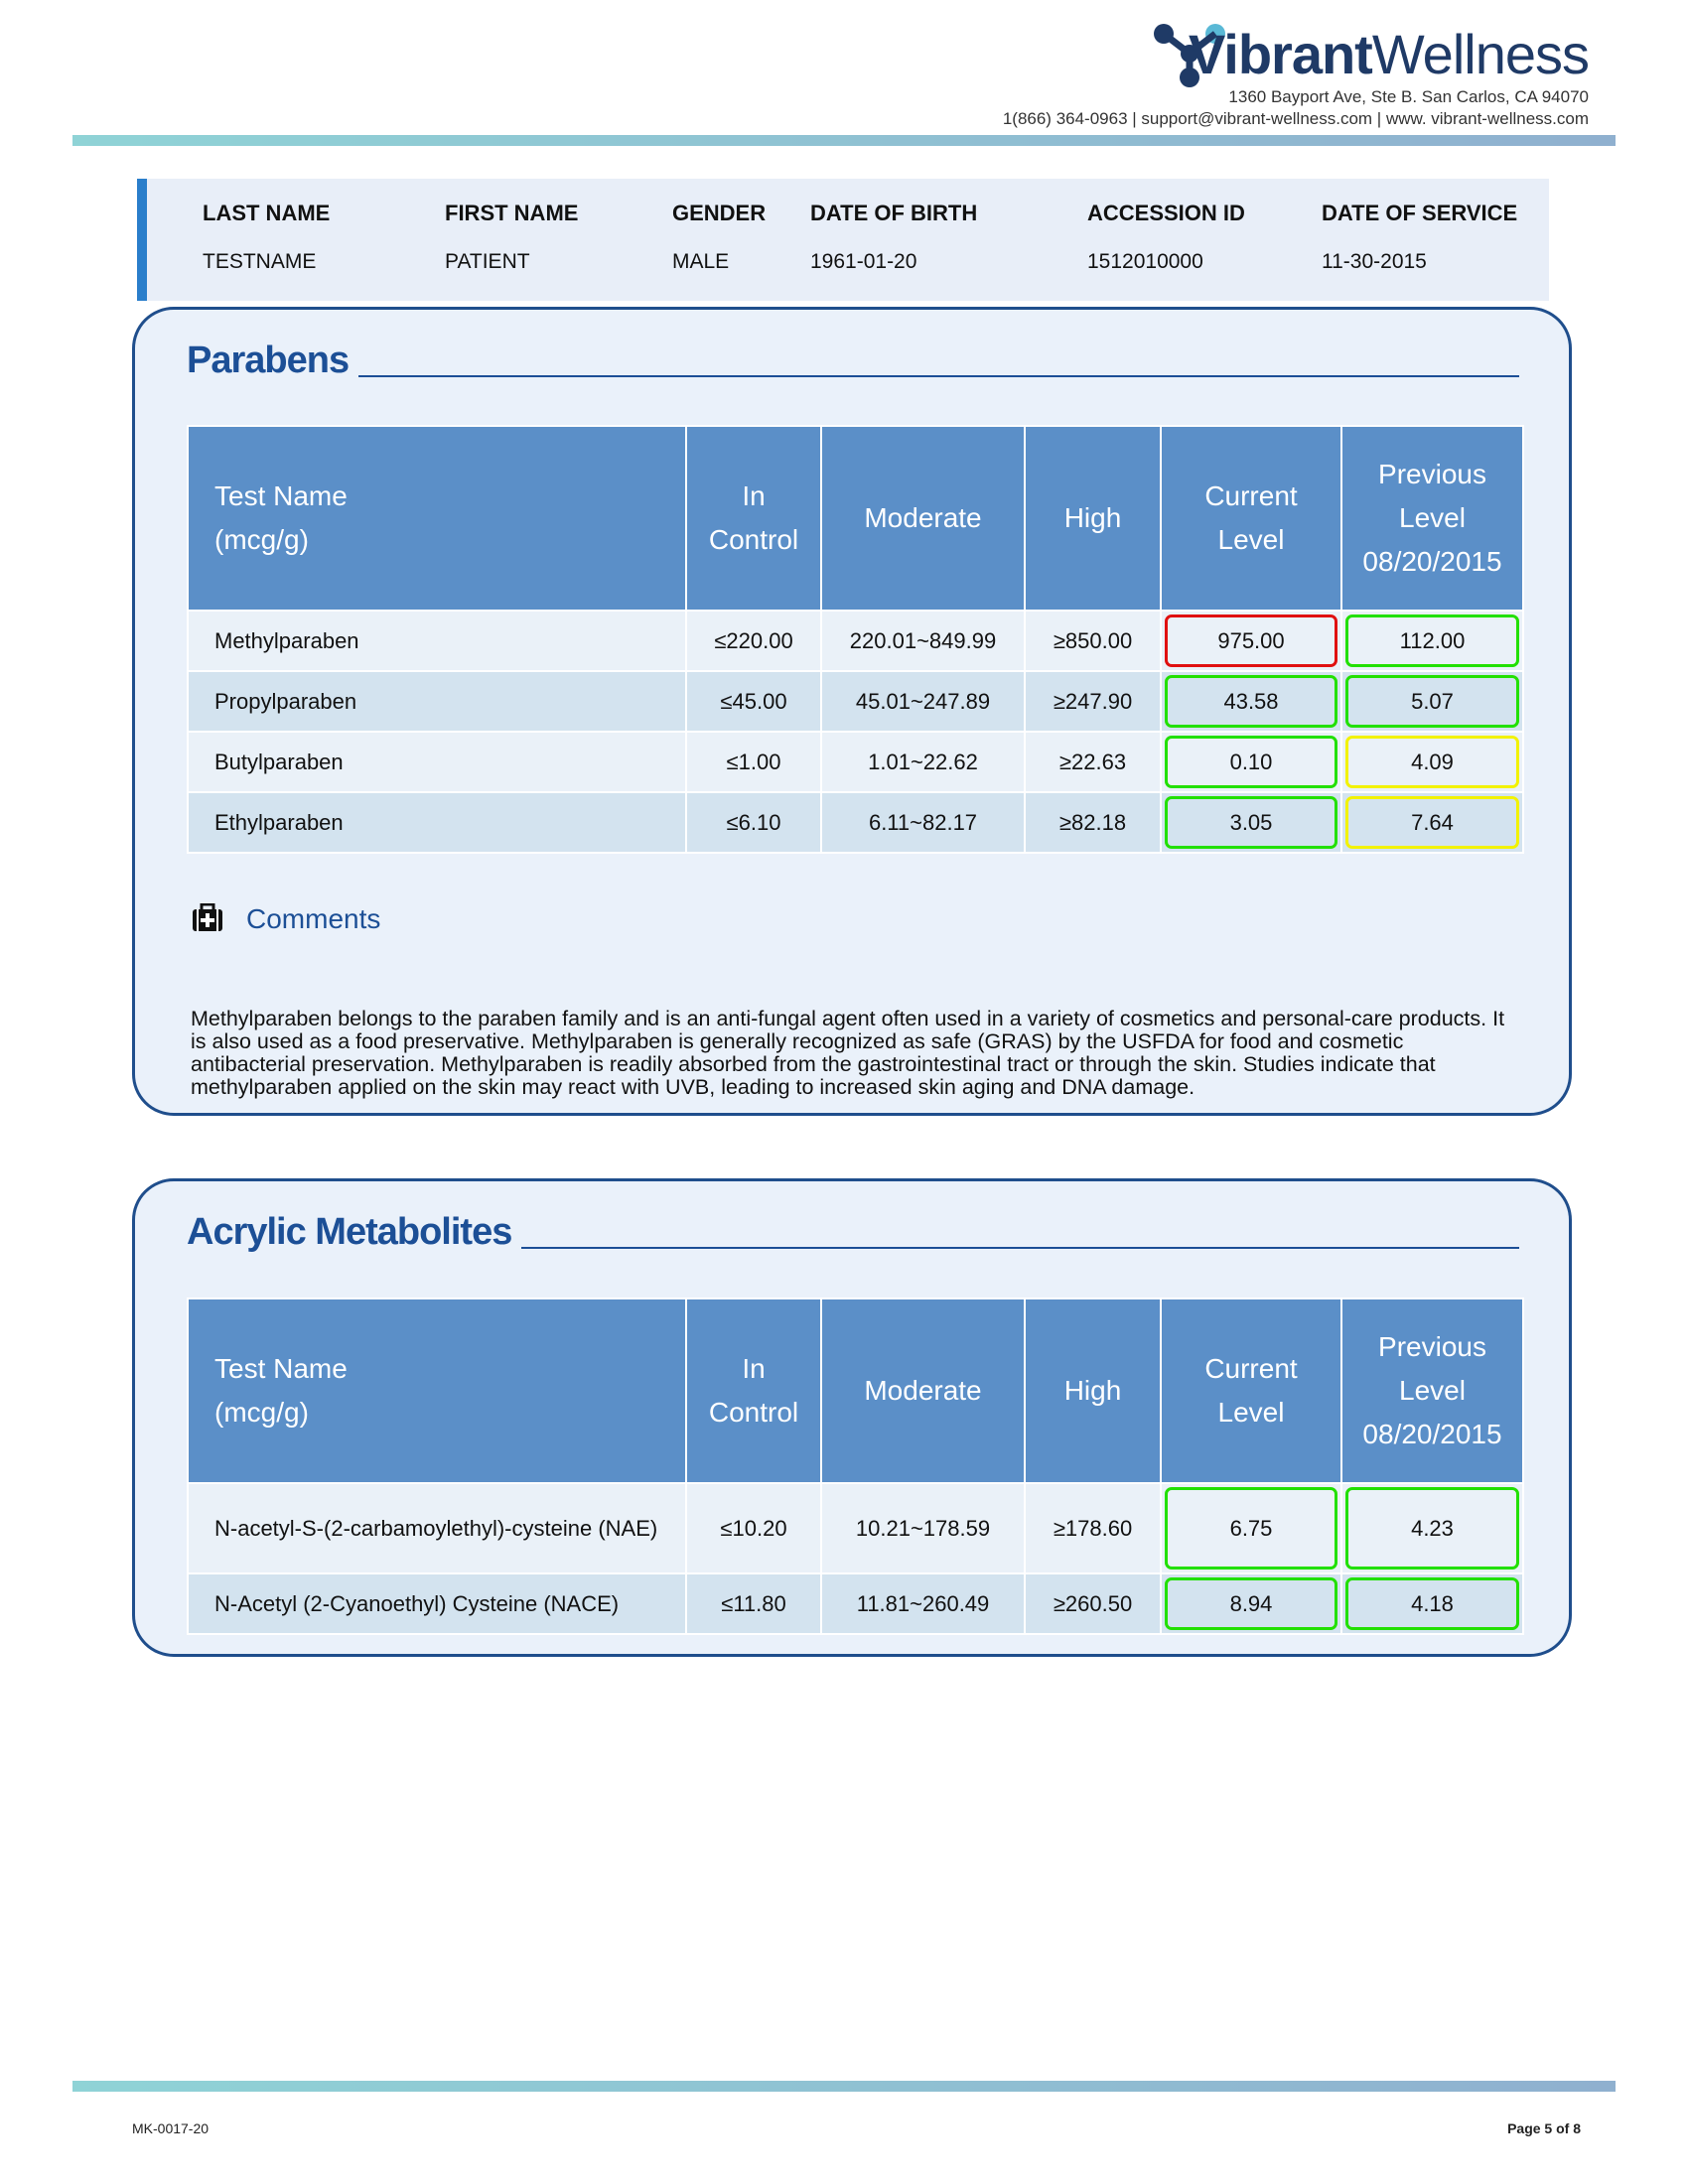 Image resolution: width=1688 pixels, height=2184 pixels. What do you see at coordinates (863, 261) in the screenshot?
I see `patient-value: 1961-01-20` at bounding box center [863, 261].